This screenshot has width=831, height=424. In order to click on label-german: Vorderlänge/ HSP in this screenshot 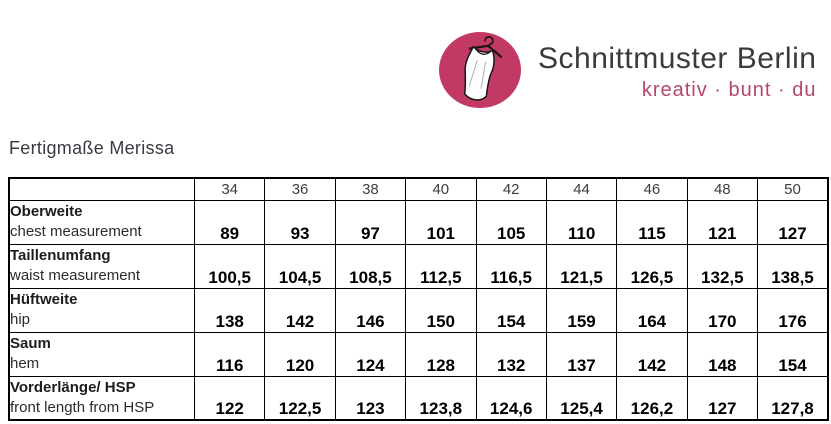, I will do `click(73, 387)`.